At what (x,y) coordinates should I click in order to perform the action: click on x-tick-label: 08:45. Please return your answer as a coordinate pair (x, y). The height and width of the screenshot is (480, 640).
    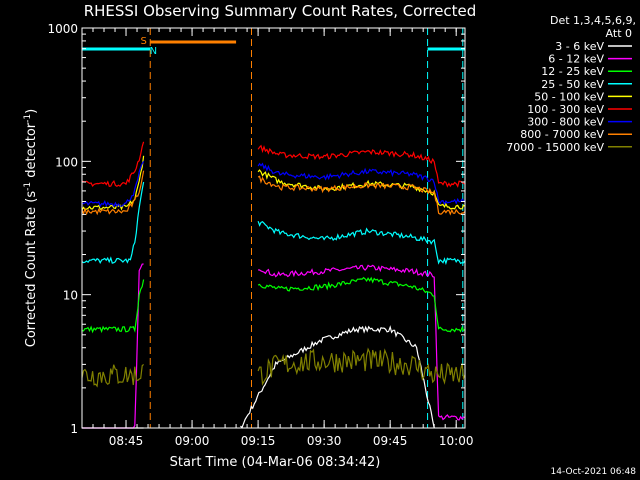
    Looking at the image, I should click on (126, 441).